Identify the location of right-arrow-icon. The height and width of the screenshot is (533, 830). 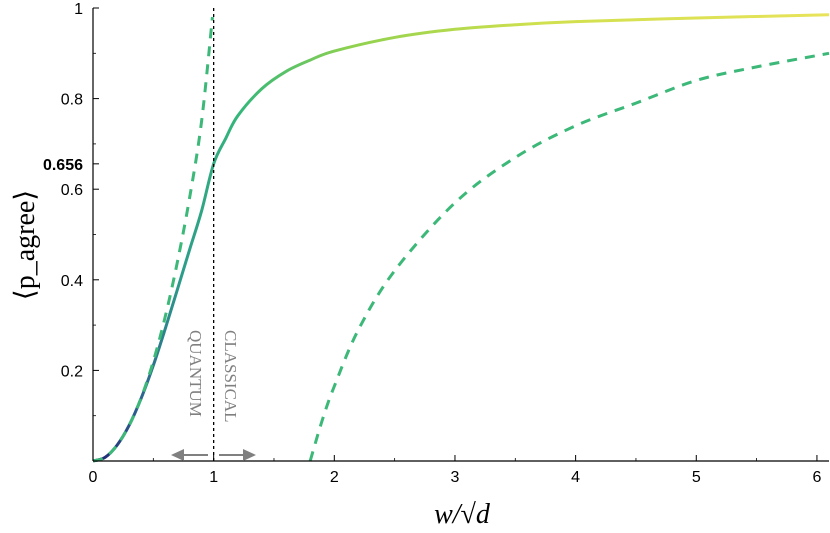
(237, 455).